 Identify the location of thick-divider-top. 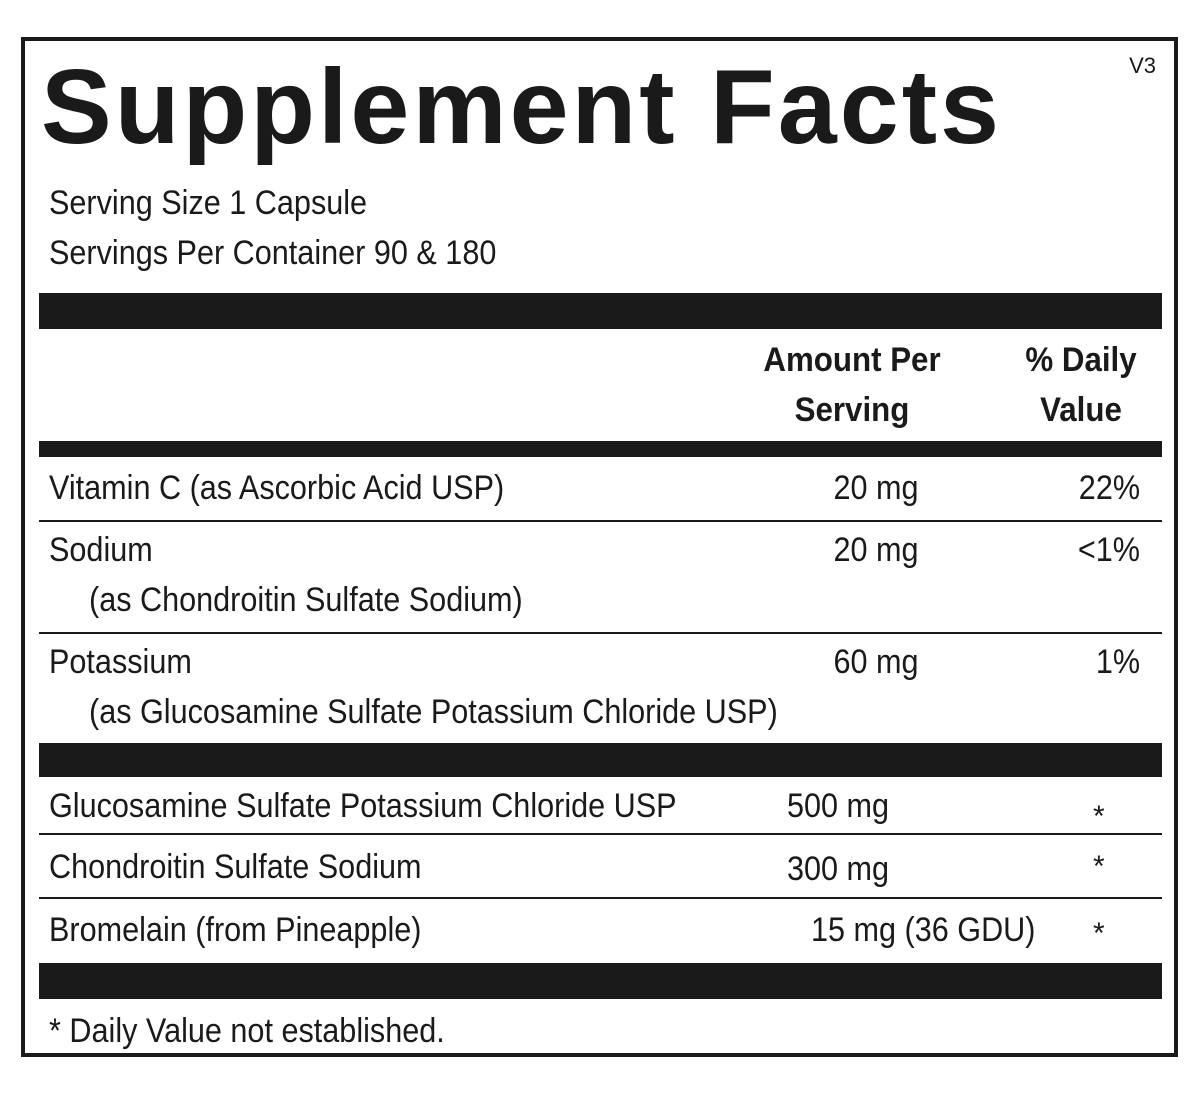
(600, 311).